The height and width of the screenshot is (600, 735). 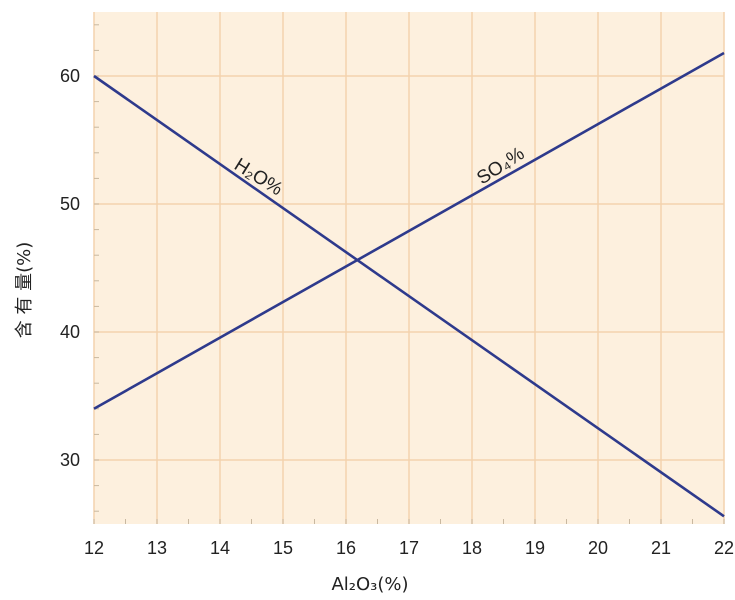 I want to click on y-tick-label: 50, so click(x=70, y=204).